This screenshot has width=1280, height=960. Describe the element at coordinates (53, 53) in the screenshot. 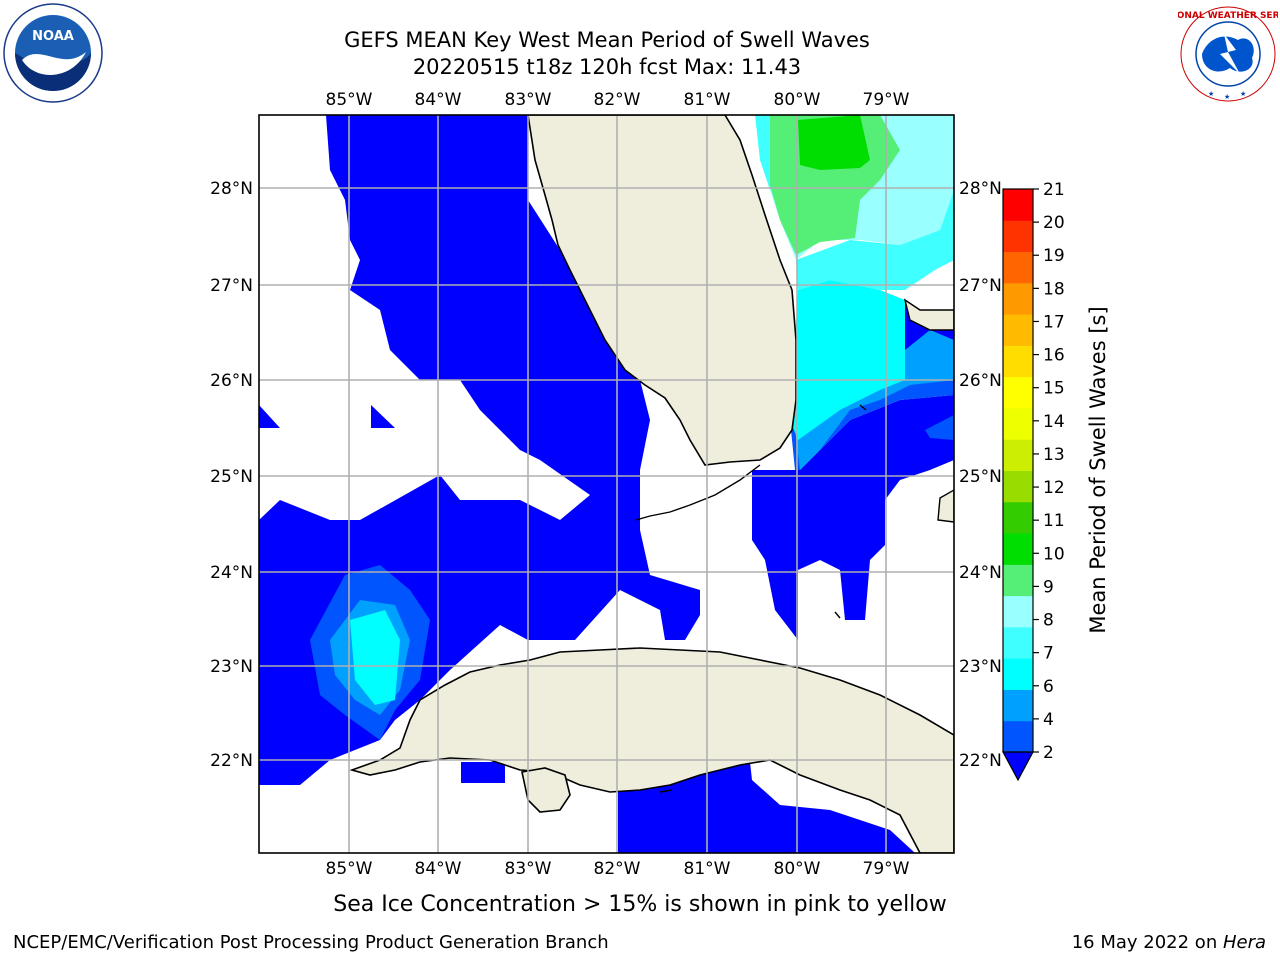

I see `noaa-logo: NOAA` at that location.